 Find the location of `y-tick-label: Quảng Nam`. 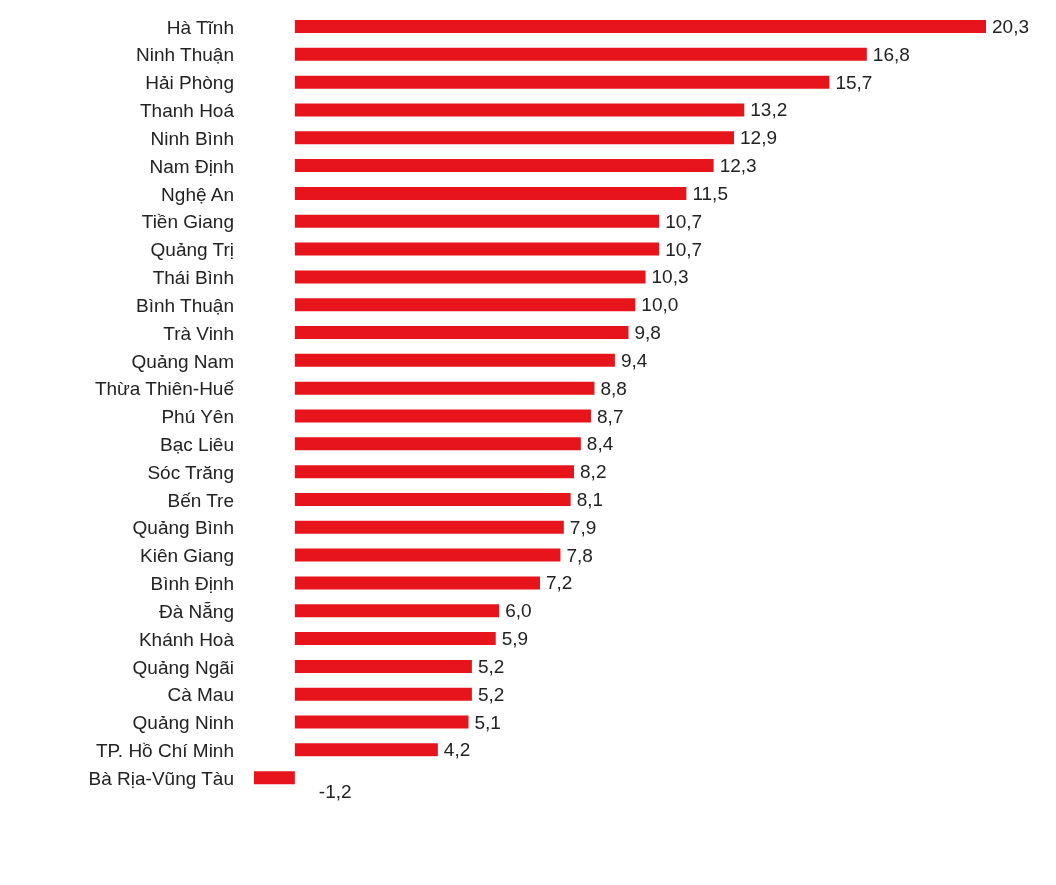

y-tick-label: Quảng Nam is located at coordinates (182, 361).